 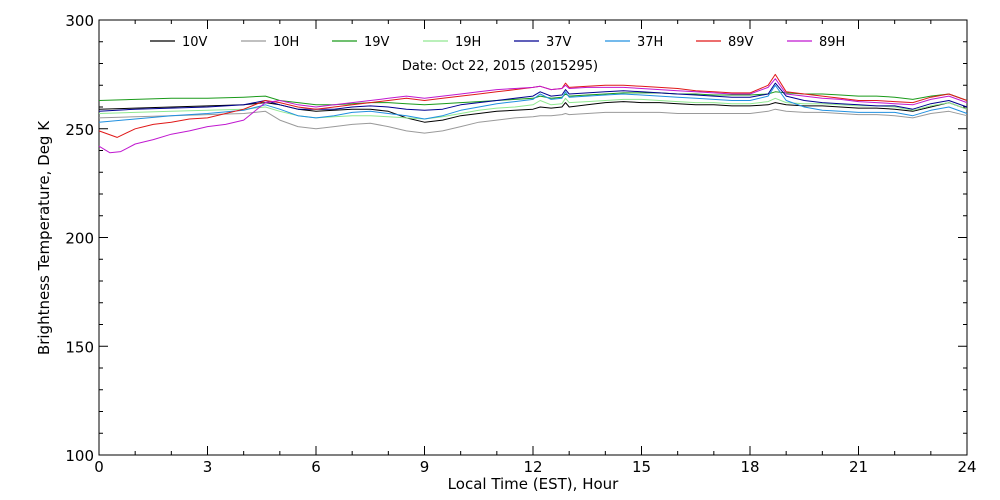 What do you see at coordinates (832, 42) in the screenshot?
I see `legend-label-89h: 89H` at bounding box center [832, 42].